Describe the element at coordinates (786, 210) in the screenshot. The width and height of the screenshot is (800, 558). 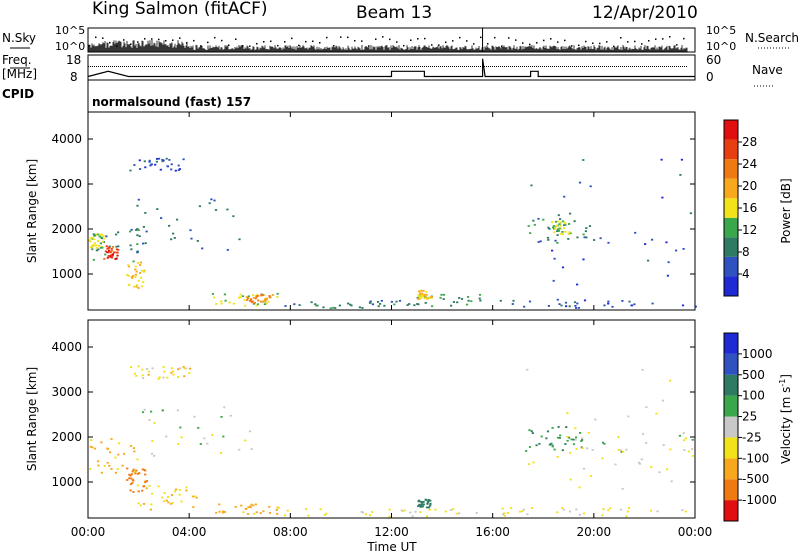
I see `power-colorbar-label: Power [dB]` at that location.